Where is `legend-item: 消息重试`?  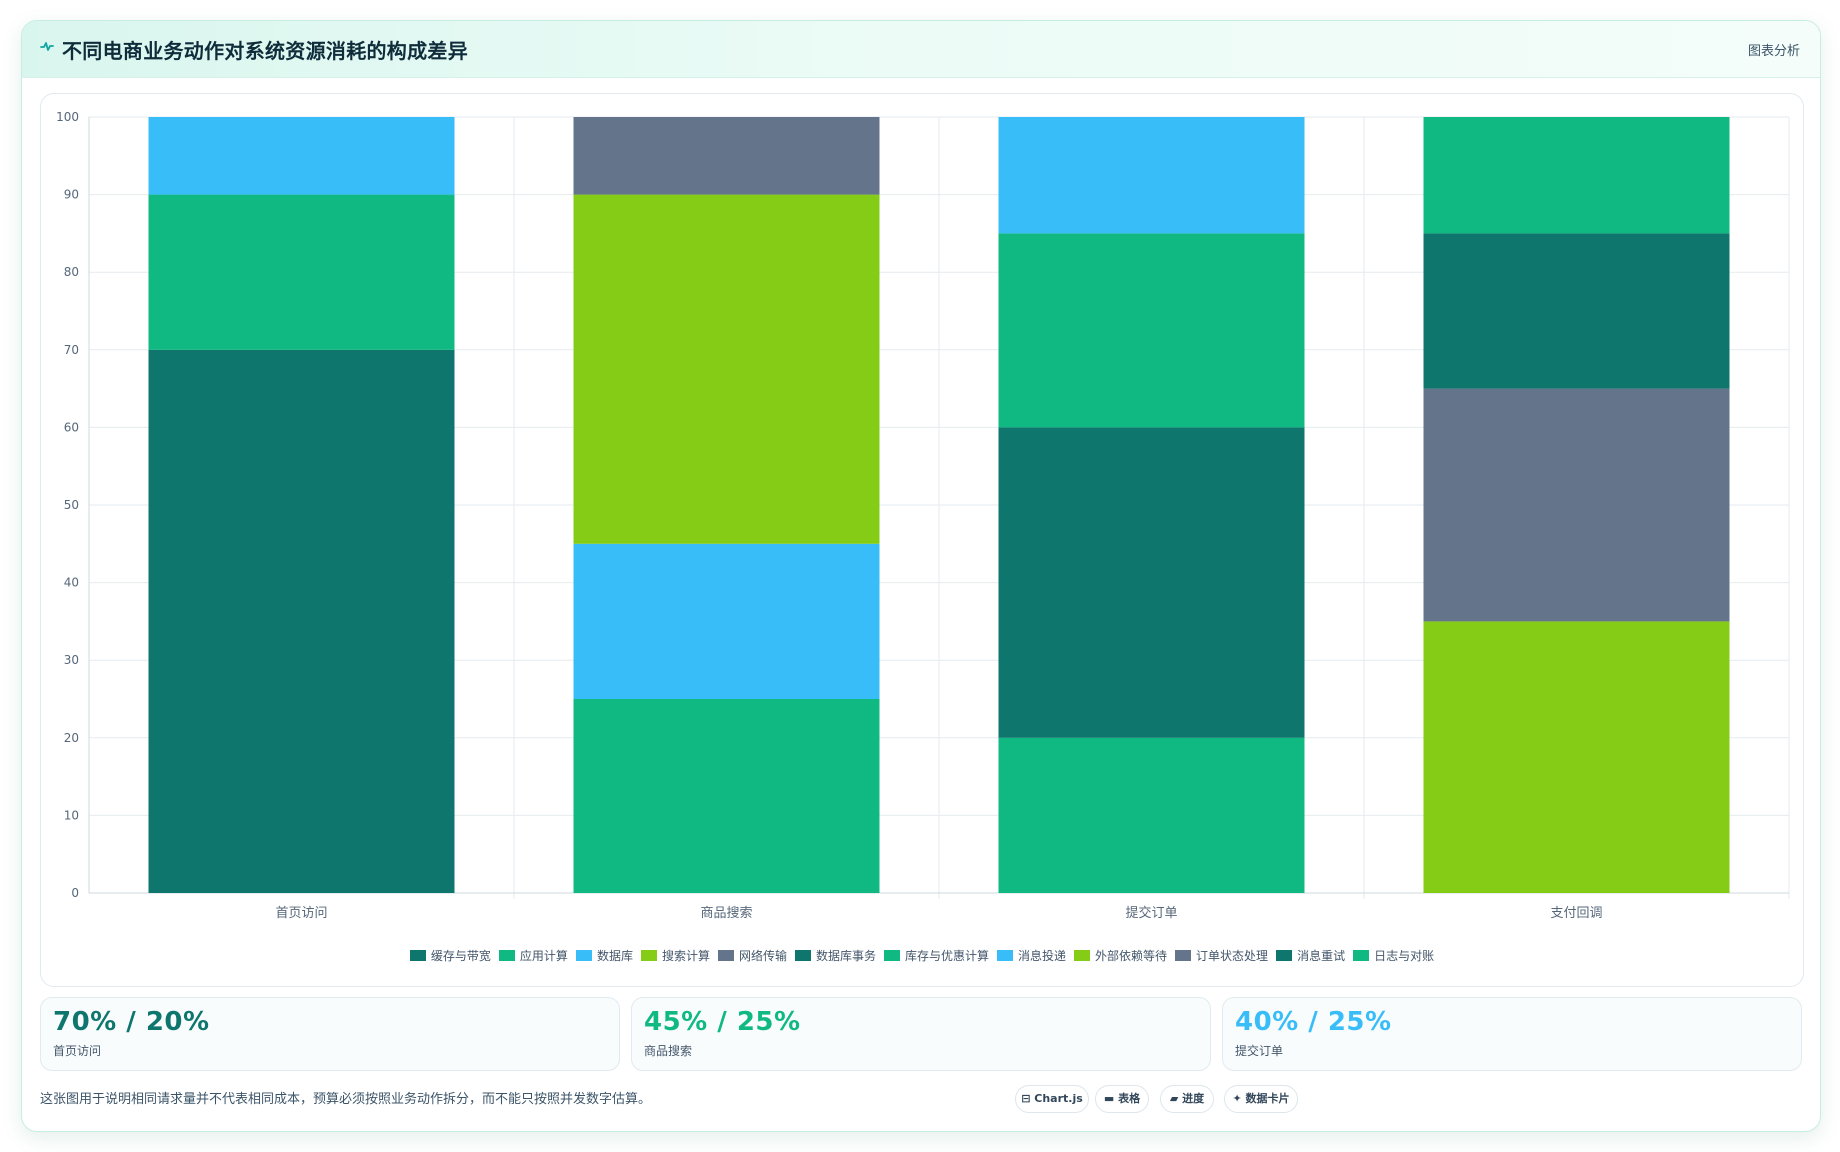
legend-item: 消息重试 is located at coordinates (1310, 955).